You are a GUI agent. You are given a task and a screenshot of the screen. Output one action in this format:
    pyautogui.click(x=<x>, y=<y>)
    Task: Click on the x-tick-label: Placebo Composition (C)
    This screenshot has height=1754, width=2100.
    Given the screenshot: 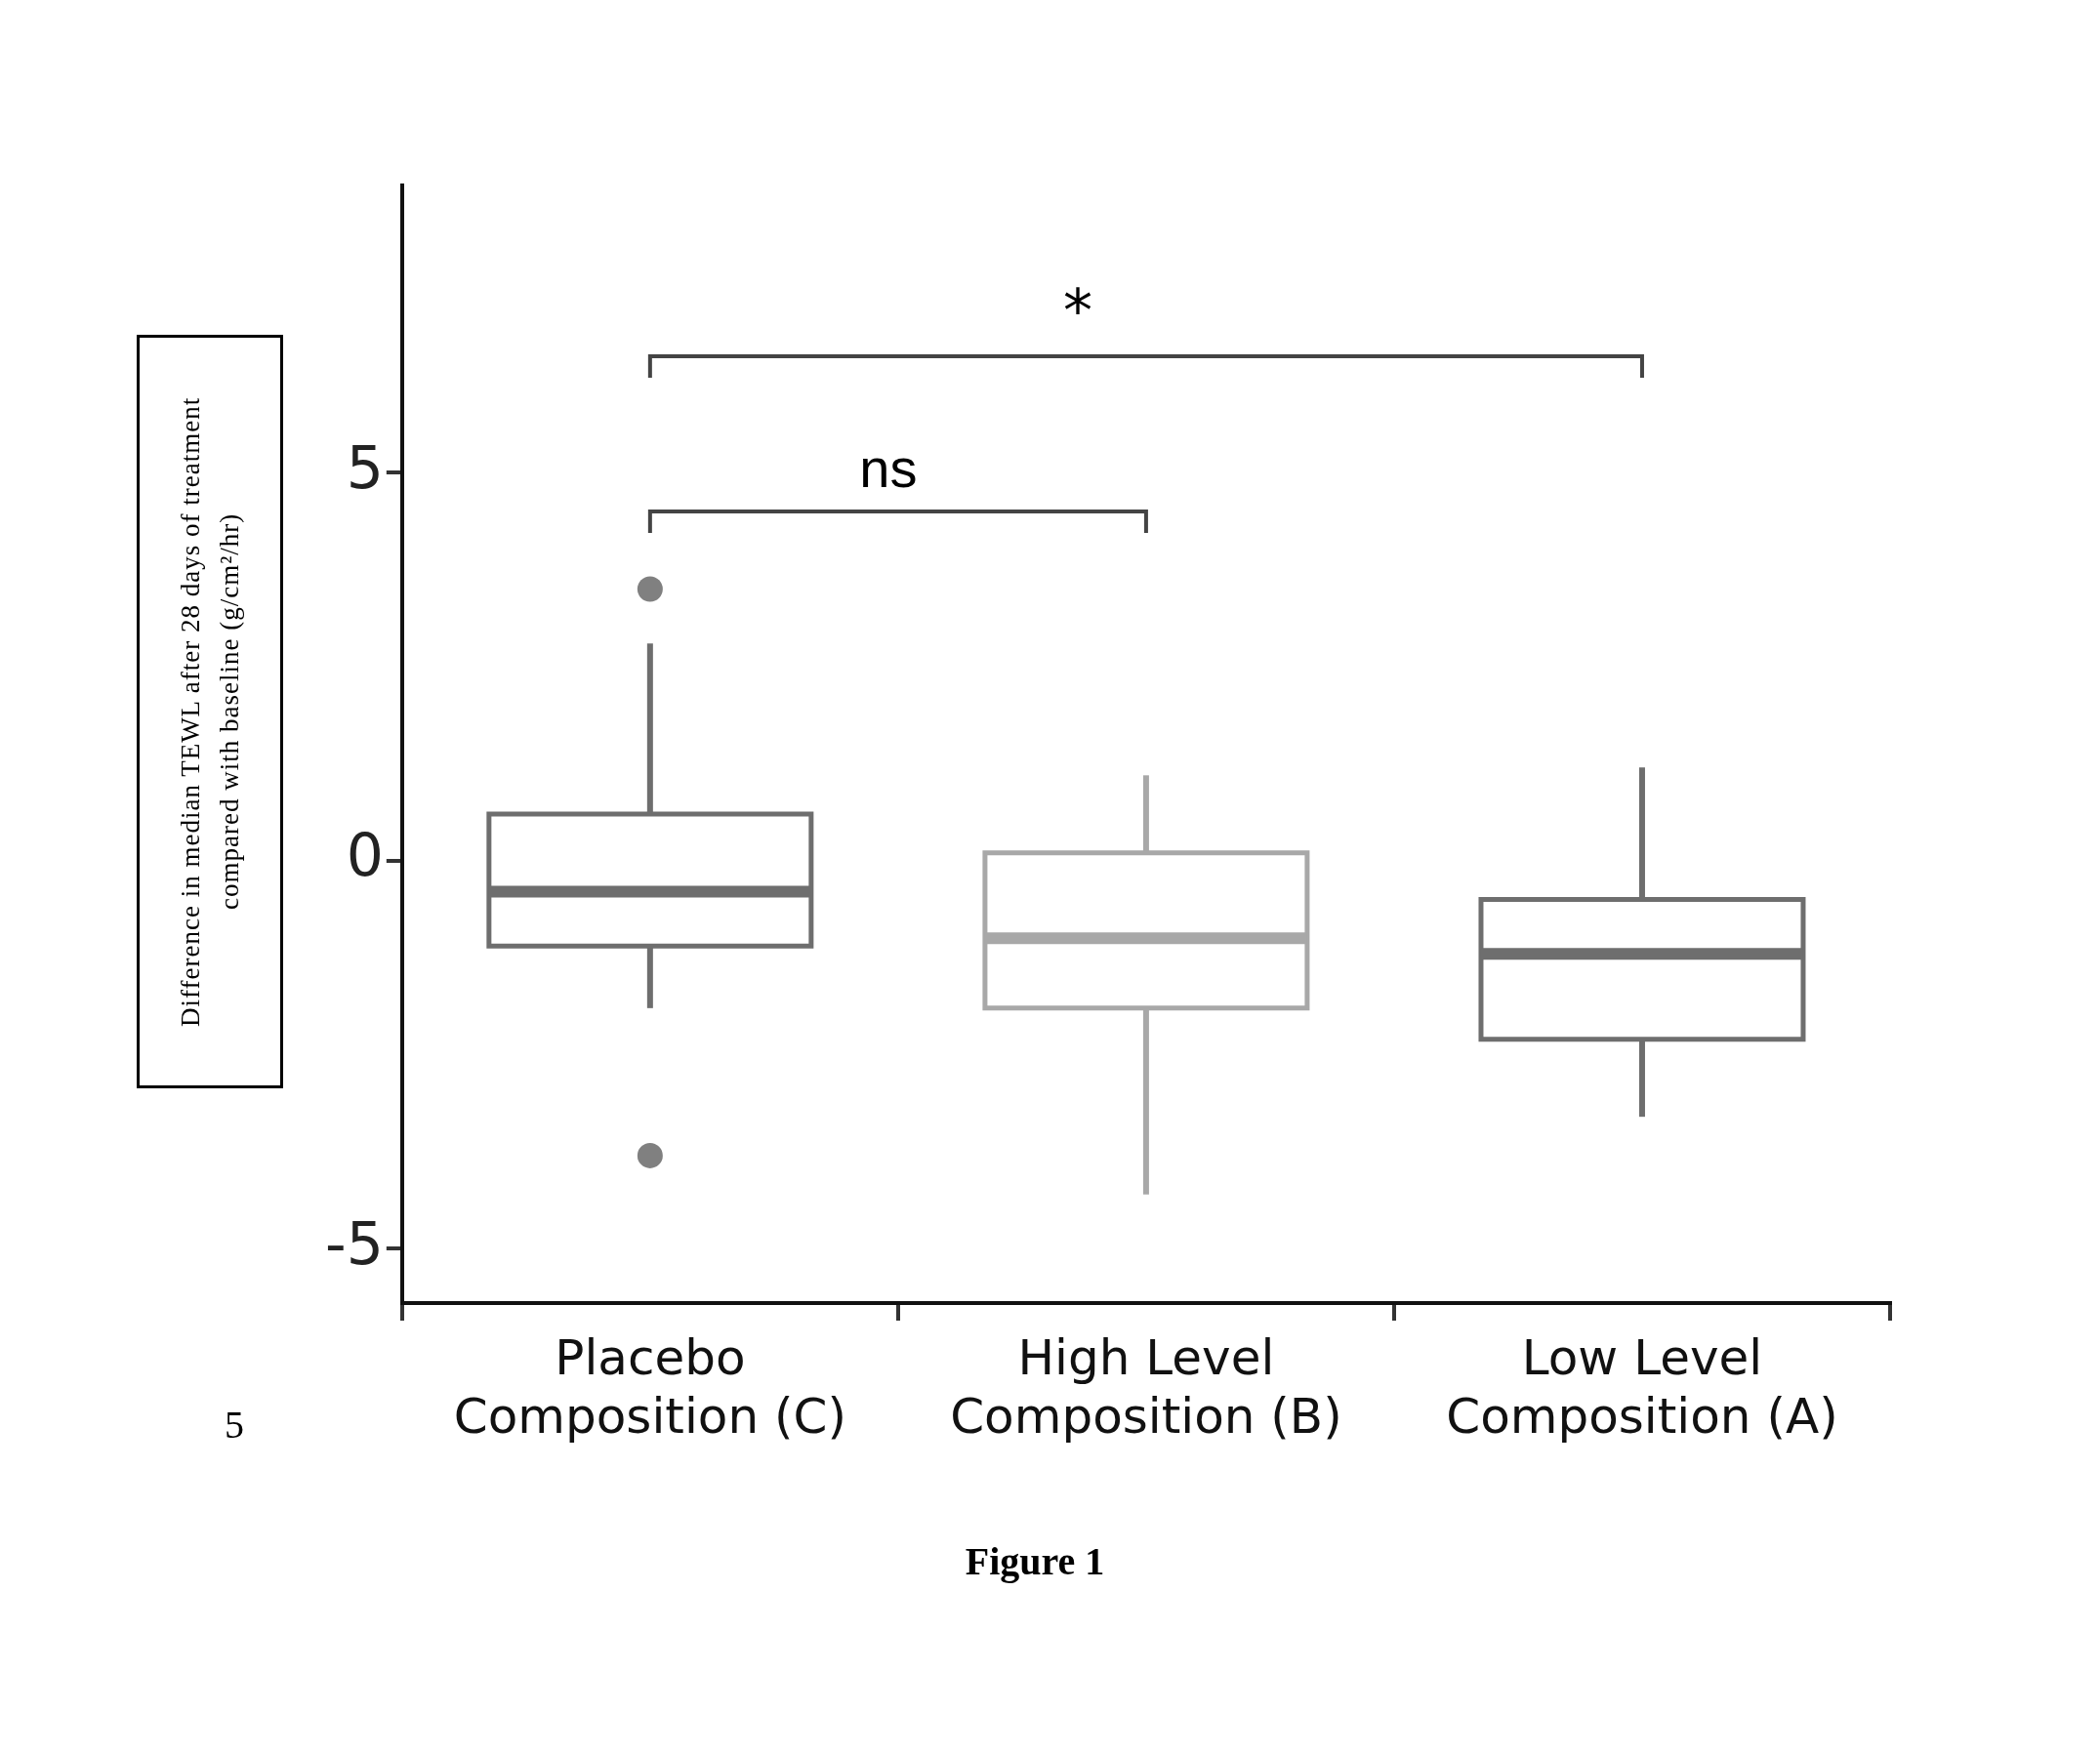 What is the action you would take?
    pyautogui.click(x=649, y=1386)
    